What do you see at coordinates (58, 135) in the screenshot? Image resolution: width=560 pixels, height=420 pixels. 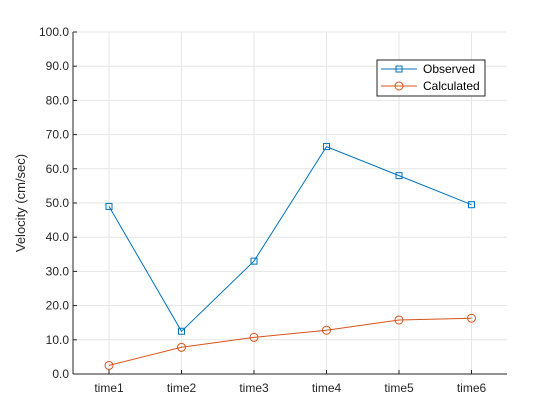 I see `y-tick-label: 70.0` at bounding box center [58, 135].